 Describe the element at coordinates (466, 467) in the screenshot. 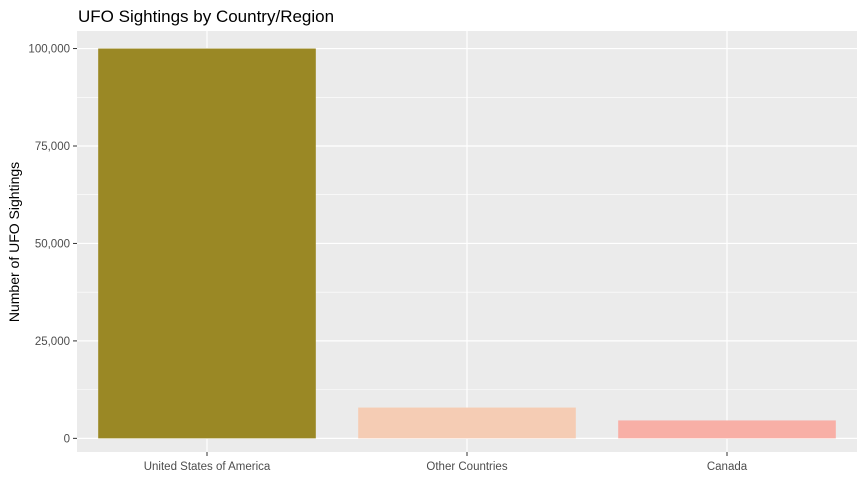

I see `x-tick-label: Other Countries` at that location.